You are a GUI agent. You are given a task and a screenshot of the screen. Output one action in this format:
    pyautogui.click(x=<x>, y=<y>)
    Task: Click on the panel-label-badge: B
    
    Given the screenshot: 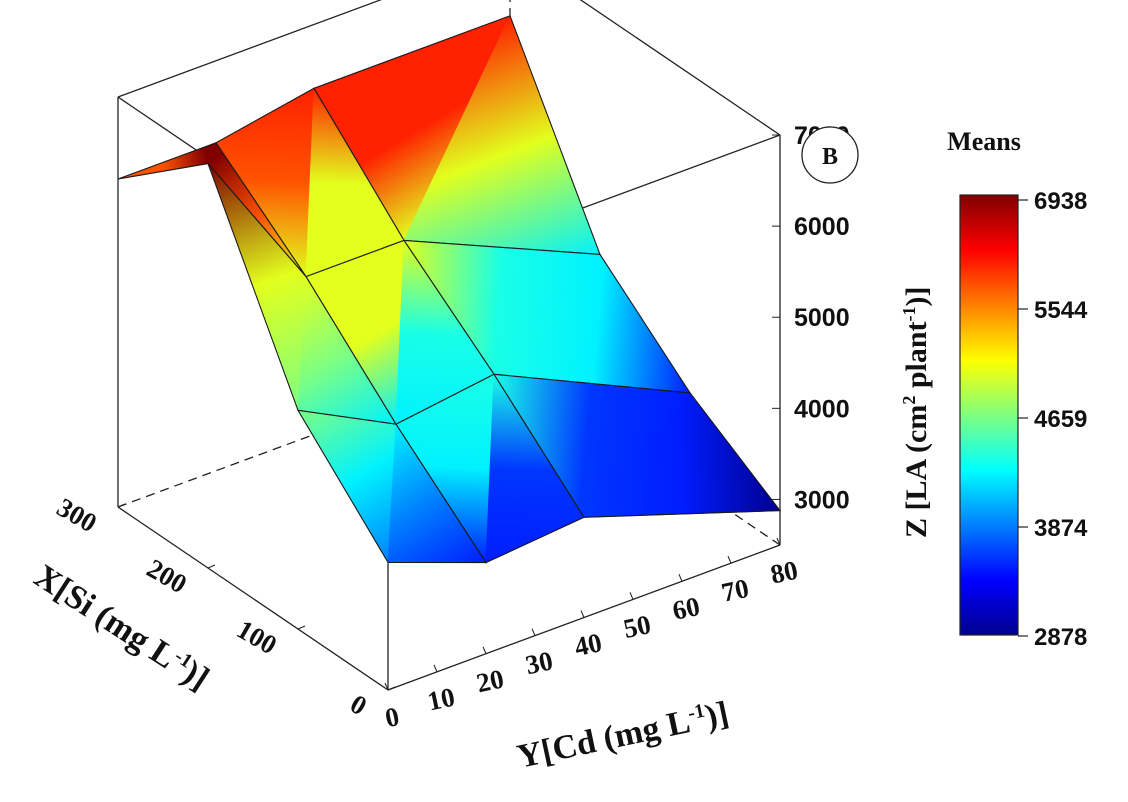 What is the action you would take?
    pyautogui.click(x=830, y=155)
    